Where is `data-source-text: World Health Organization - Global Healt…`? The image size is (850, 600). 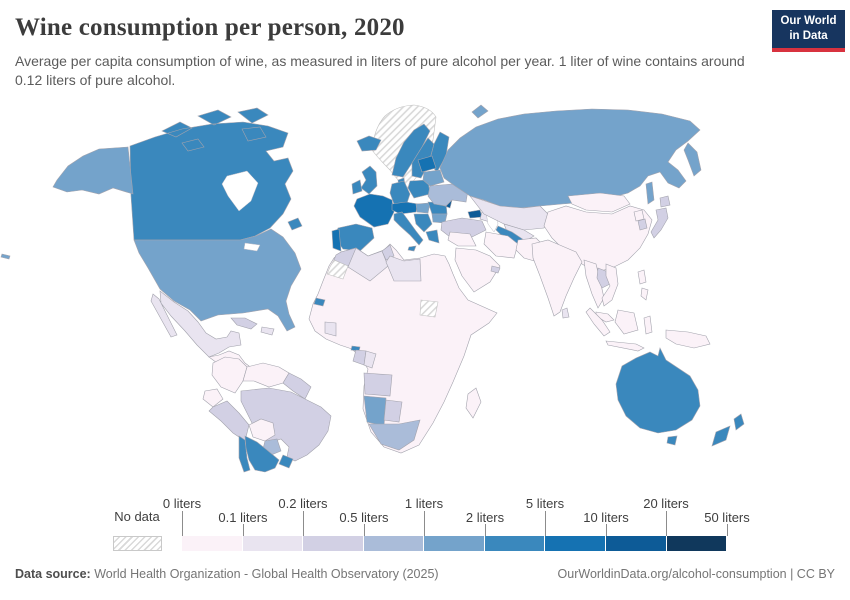
data-source-text: World Health Organization - Global Healt… is located at coordinates (264, 574).